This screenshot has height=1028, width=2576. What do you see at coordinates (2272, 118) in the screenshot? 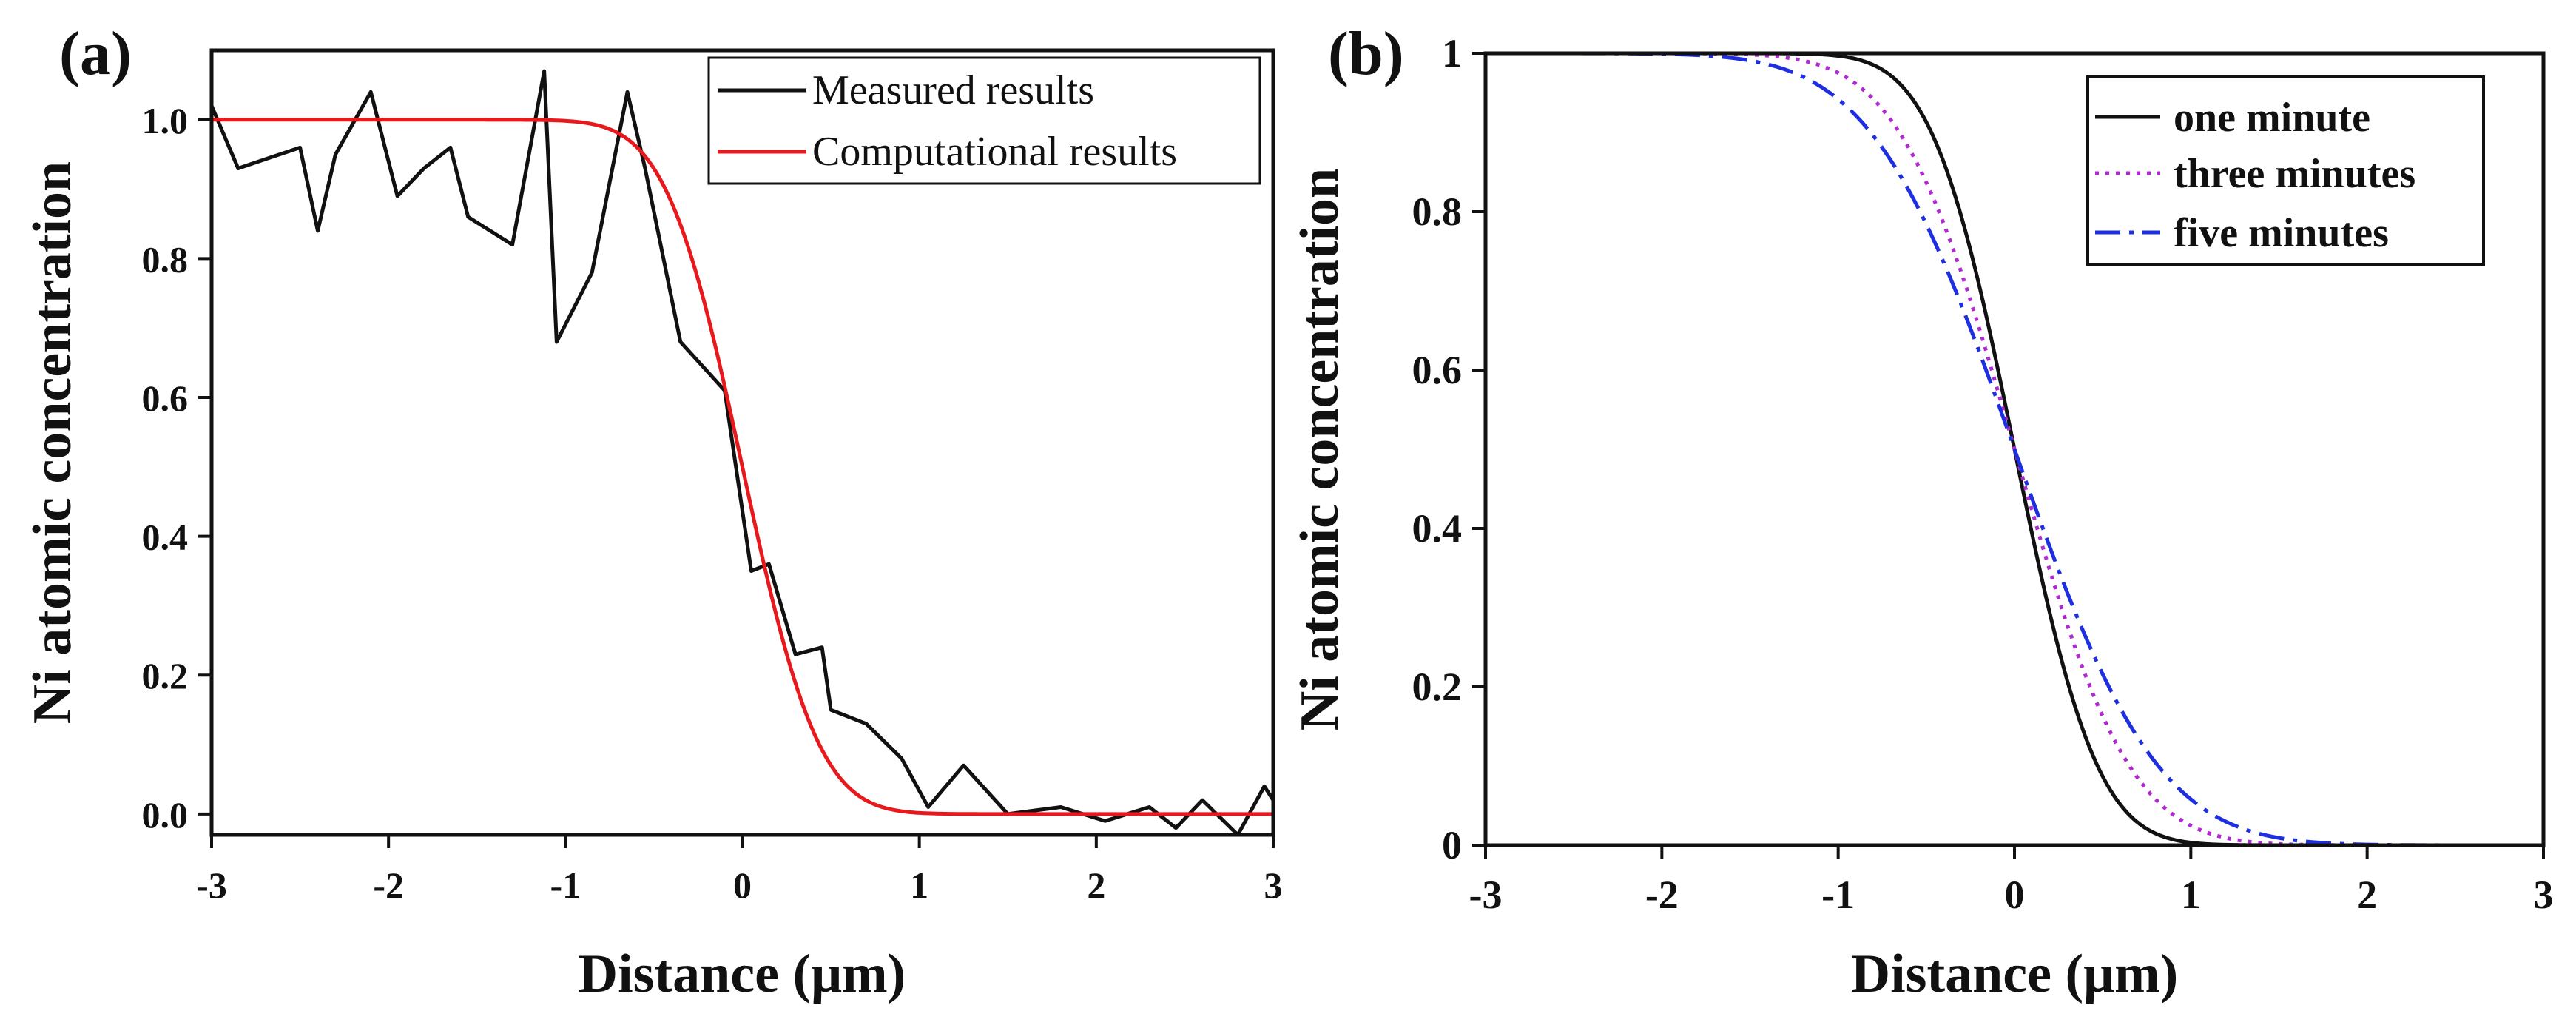
I see `legend-label-one-minute: one minute` at bounding box center [2272, 118].